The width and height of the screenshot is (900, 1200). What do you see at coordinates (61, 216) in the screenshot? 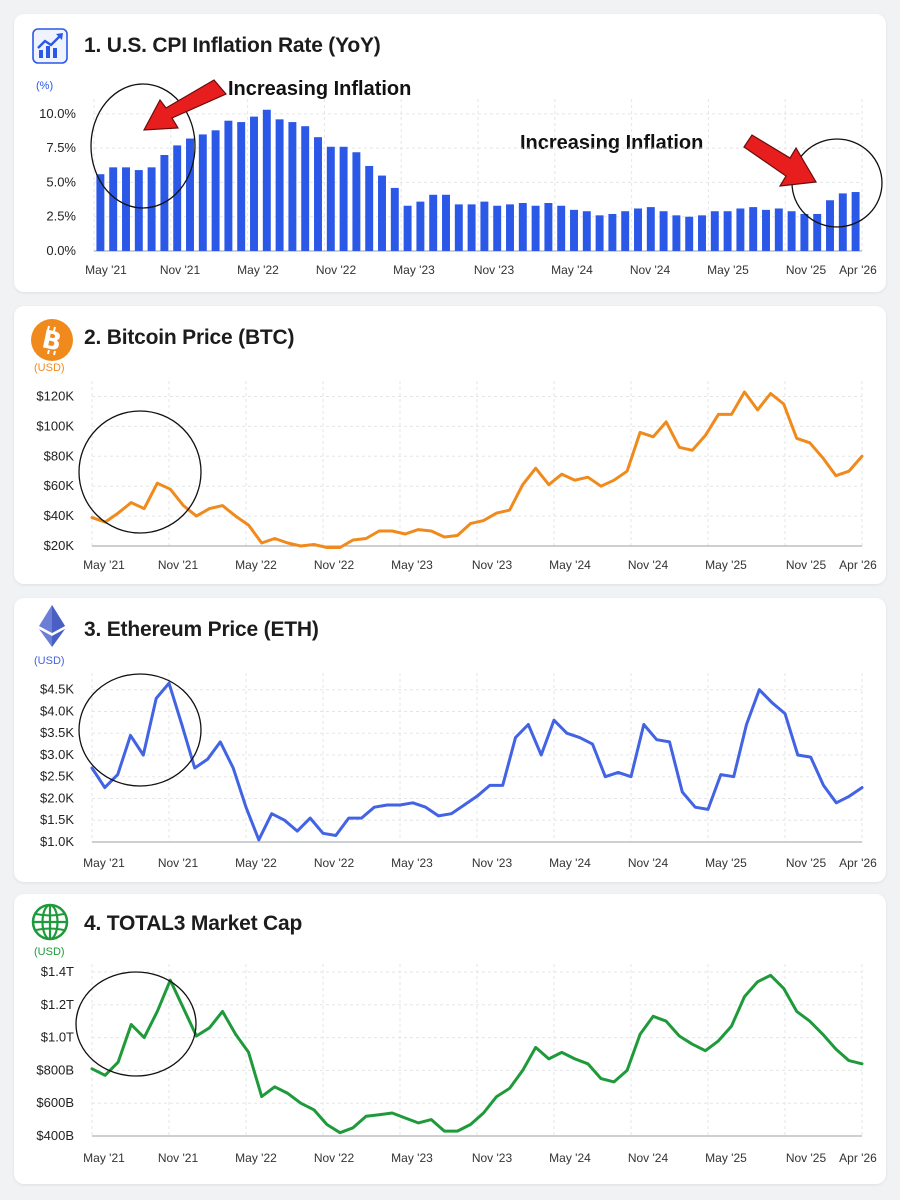
I see `y-tick-label: 2.5%` at bounding box center [61, 216].